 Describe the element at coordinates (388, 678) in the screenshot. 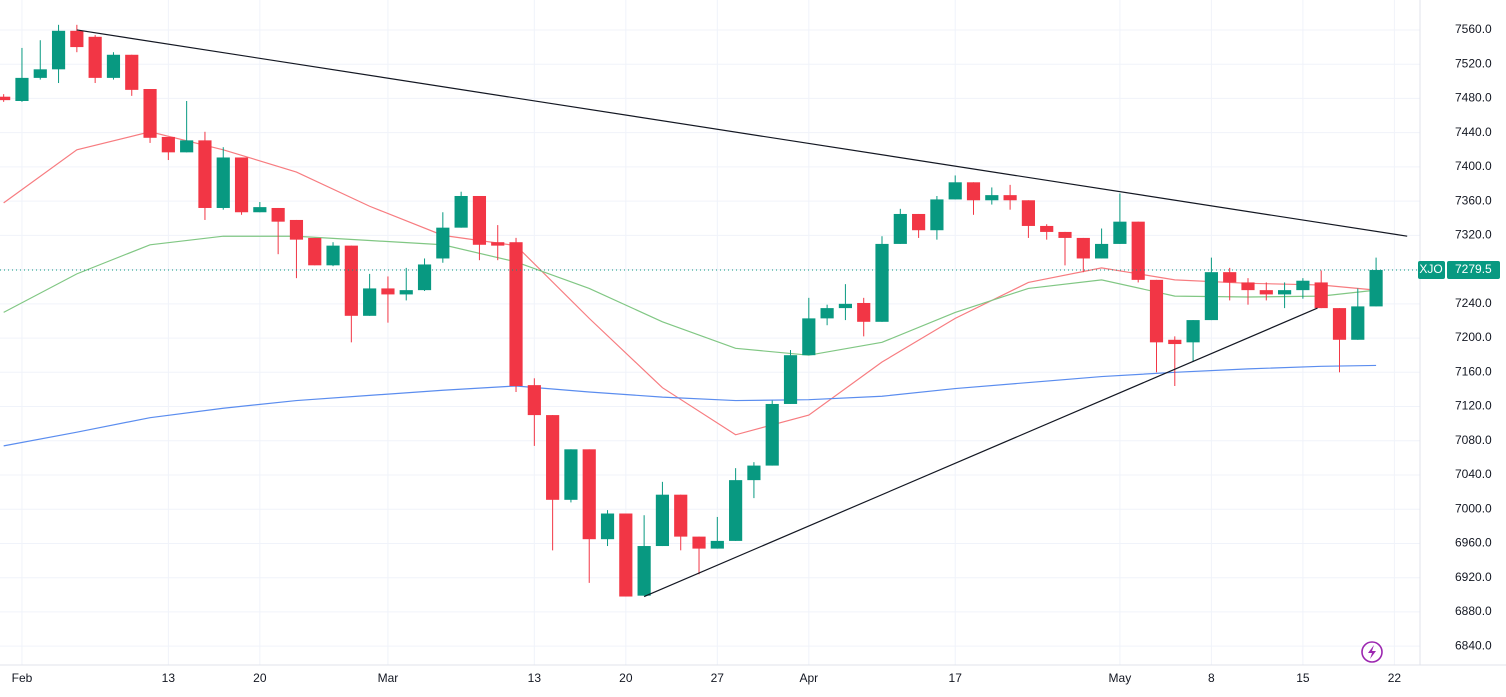

I see `x-tick-label: Mar` at that location.